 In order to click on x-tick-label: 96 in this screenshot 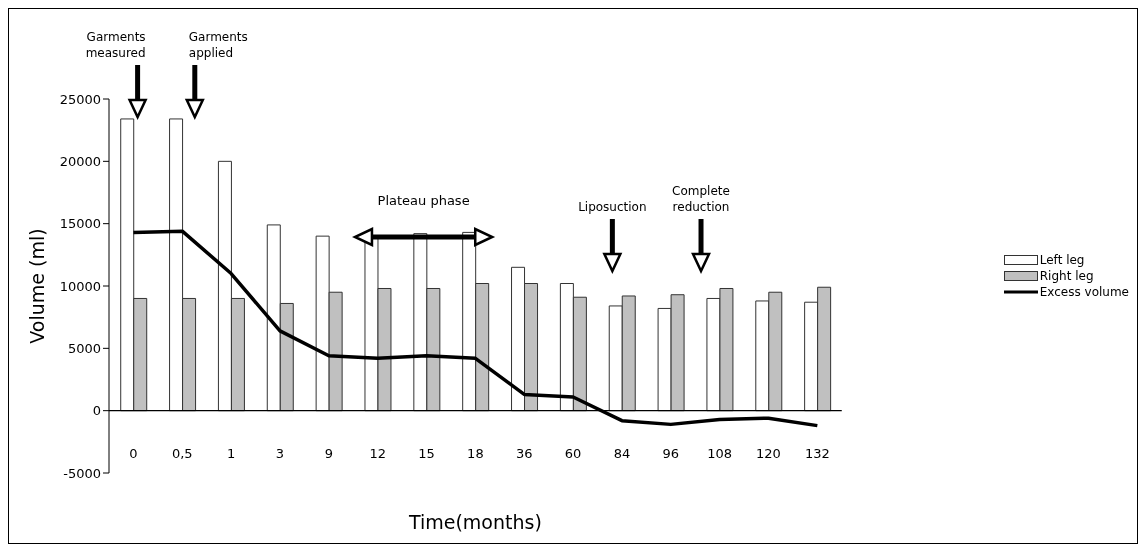, I will do `click(671, 454)`.